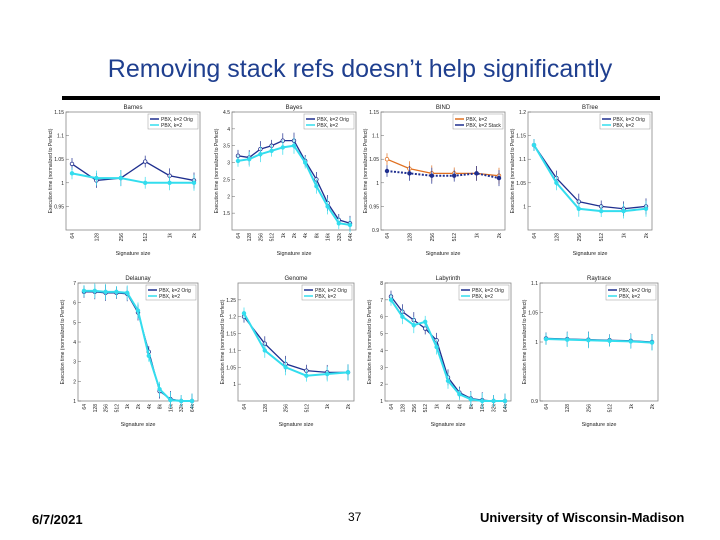 Image resolution: width=720 pixels, height=540 pixels. What do you see at coordinates (74, 284) in the screenshot?
I see `y-tick-label: 7` at bounding box center [74, 284].